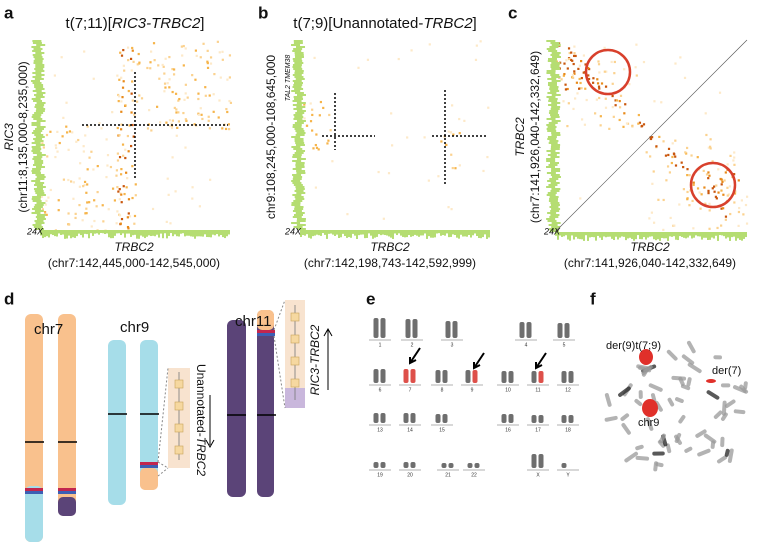  What do you see at coordinates (263, 12) in the screenshot?
I see `panel-letter: b` at bounding box center [263, 12].